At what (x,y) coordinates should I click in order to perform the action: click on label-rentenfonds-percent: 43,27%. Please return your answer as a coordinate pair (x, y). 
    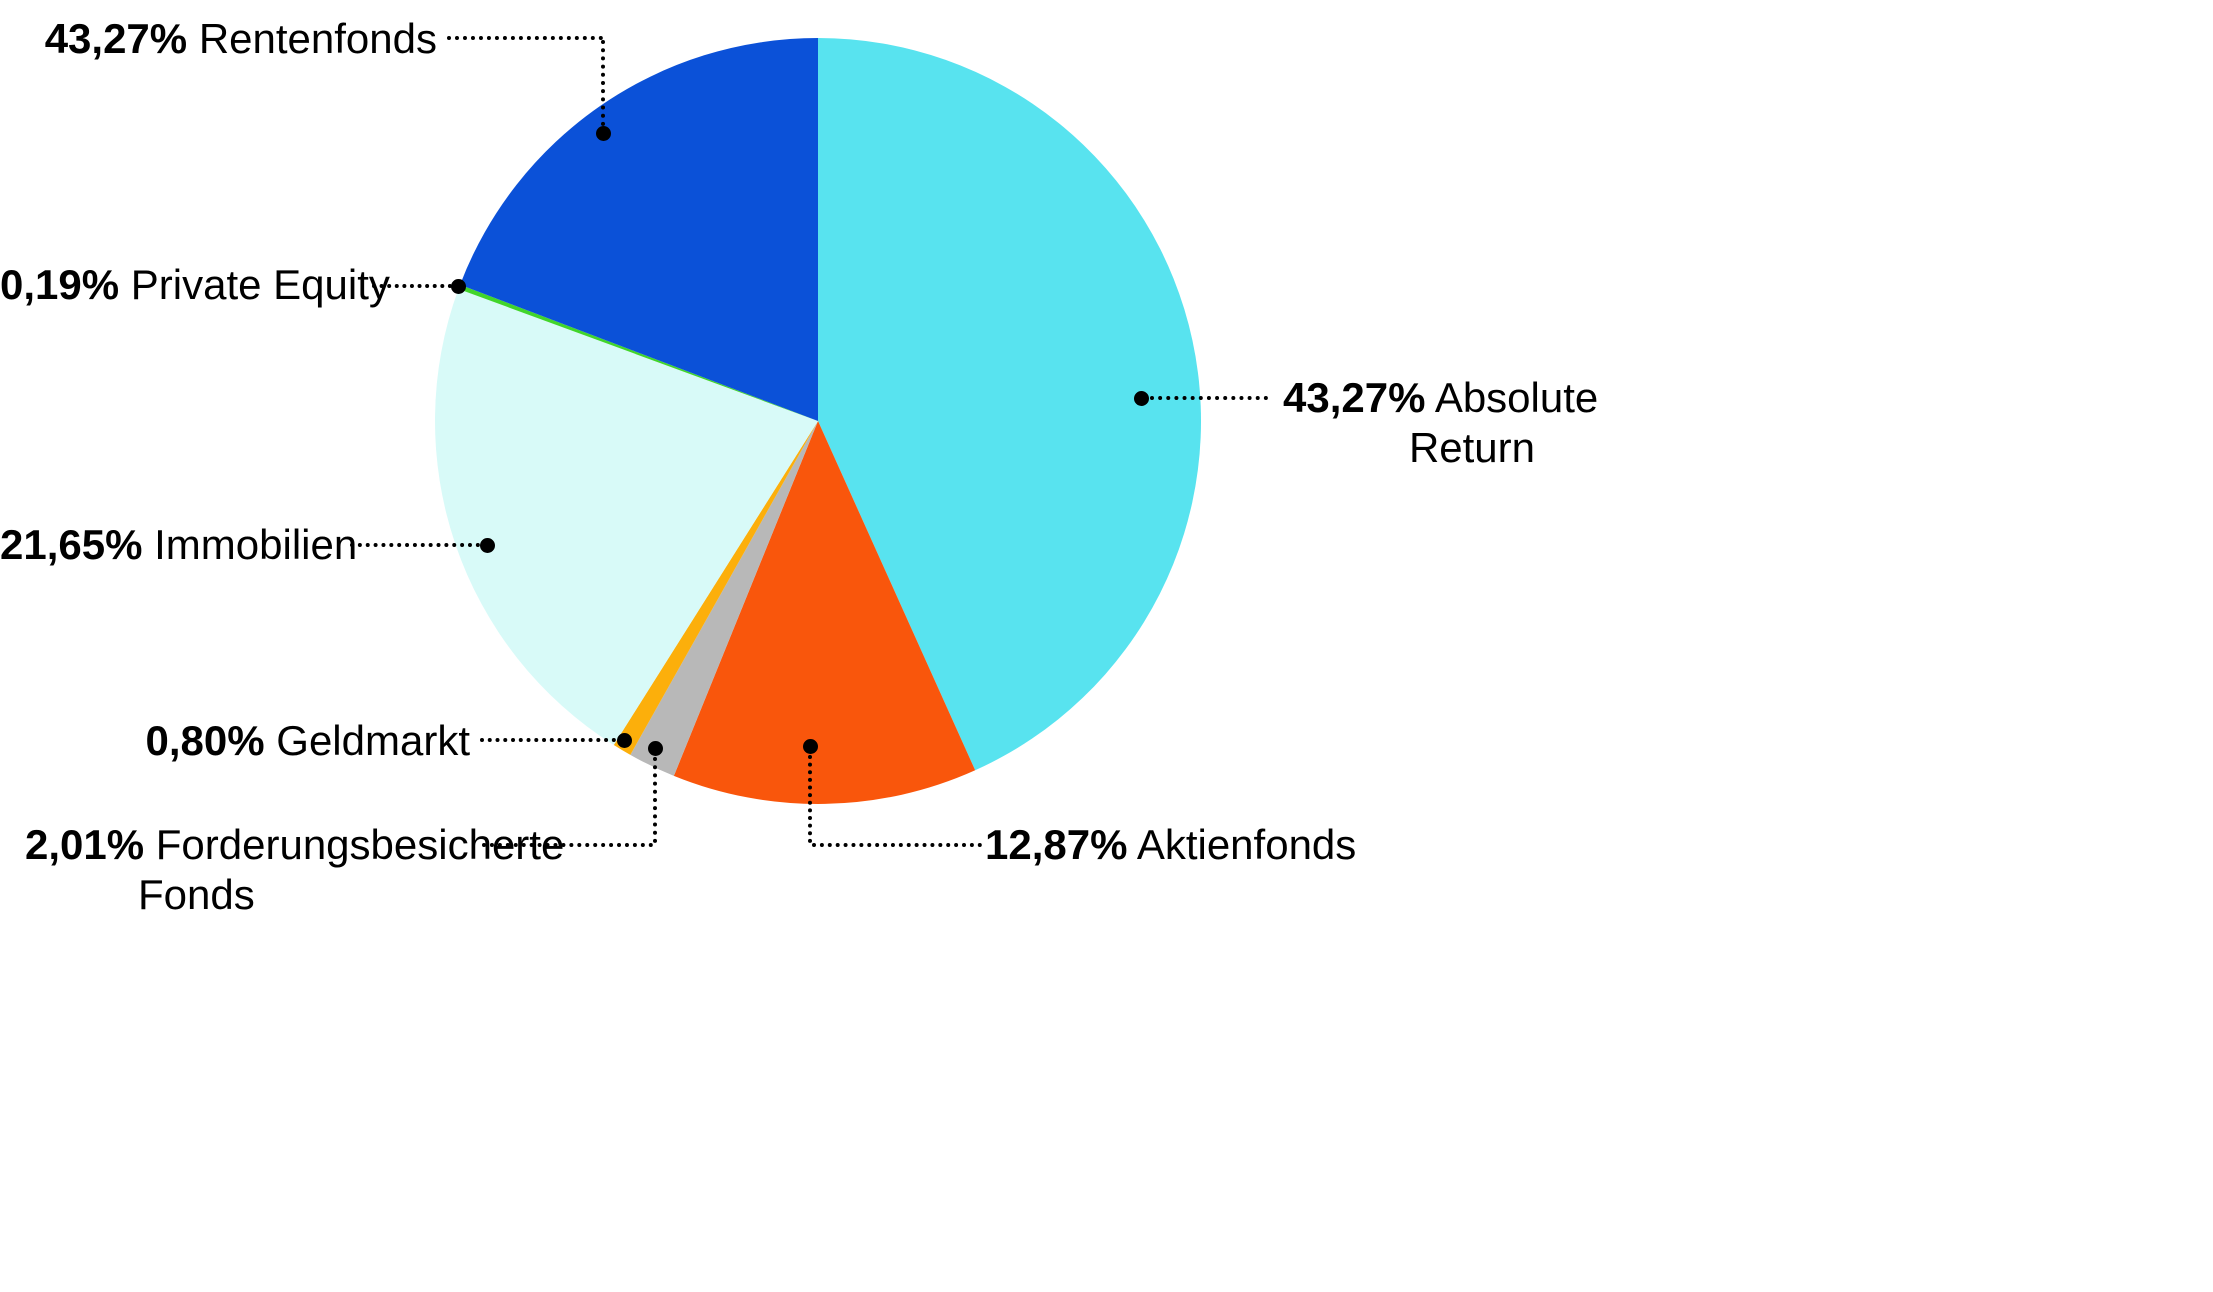
    Looking at the image, I should click on (116, 38).